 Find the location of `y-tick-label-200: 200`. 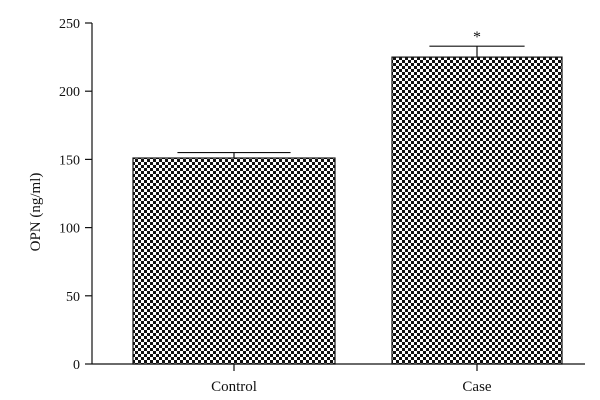

y-tick-label-200: 200 is located at coordinates (69, 92).